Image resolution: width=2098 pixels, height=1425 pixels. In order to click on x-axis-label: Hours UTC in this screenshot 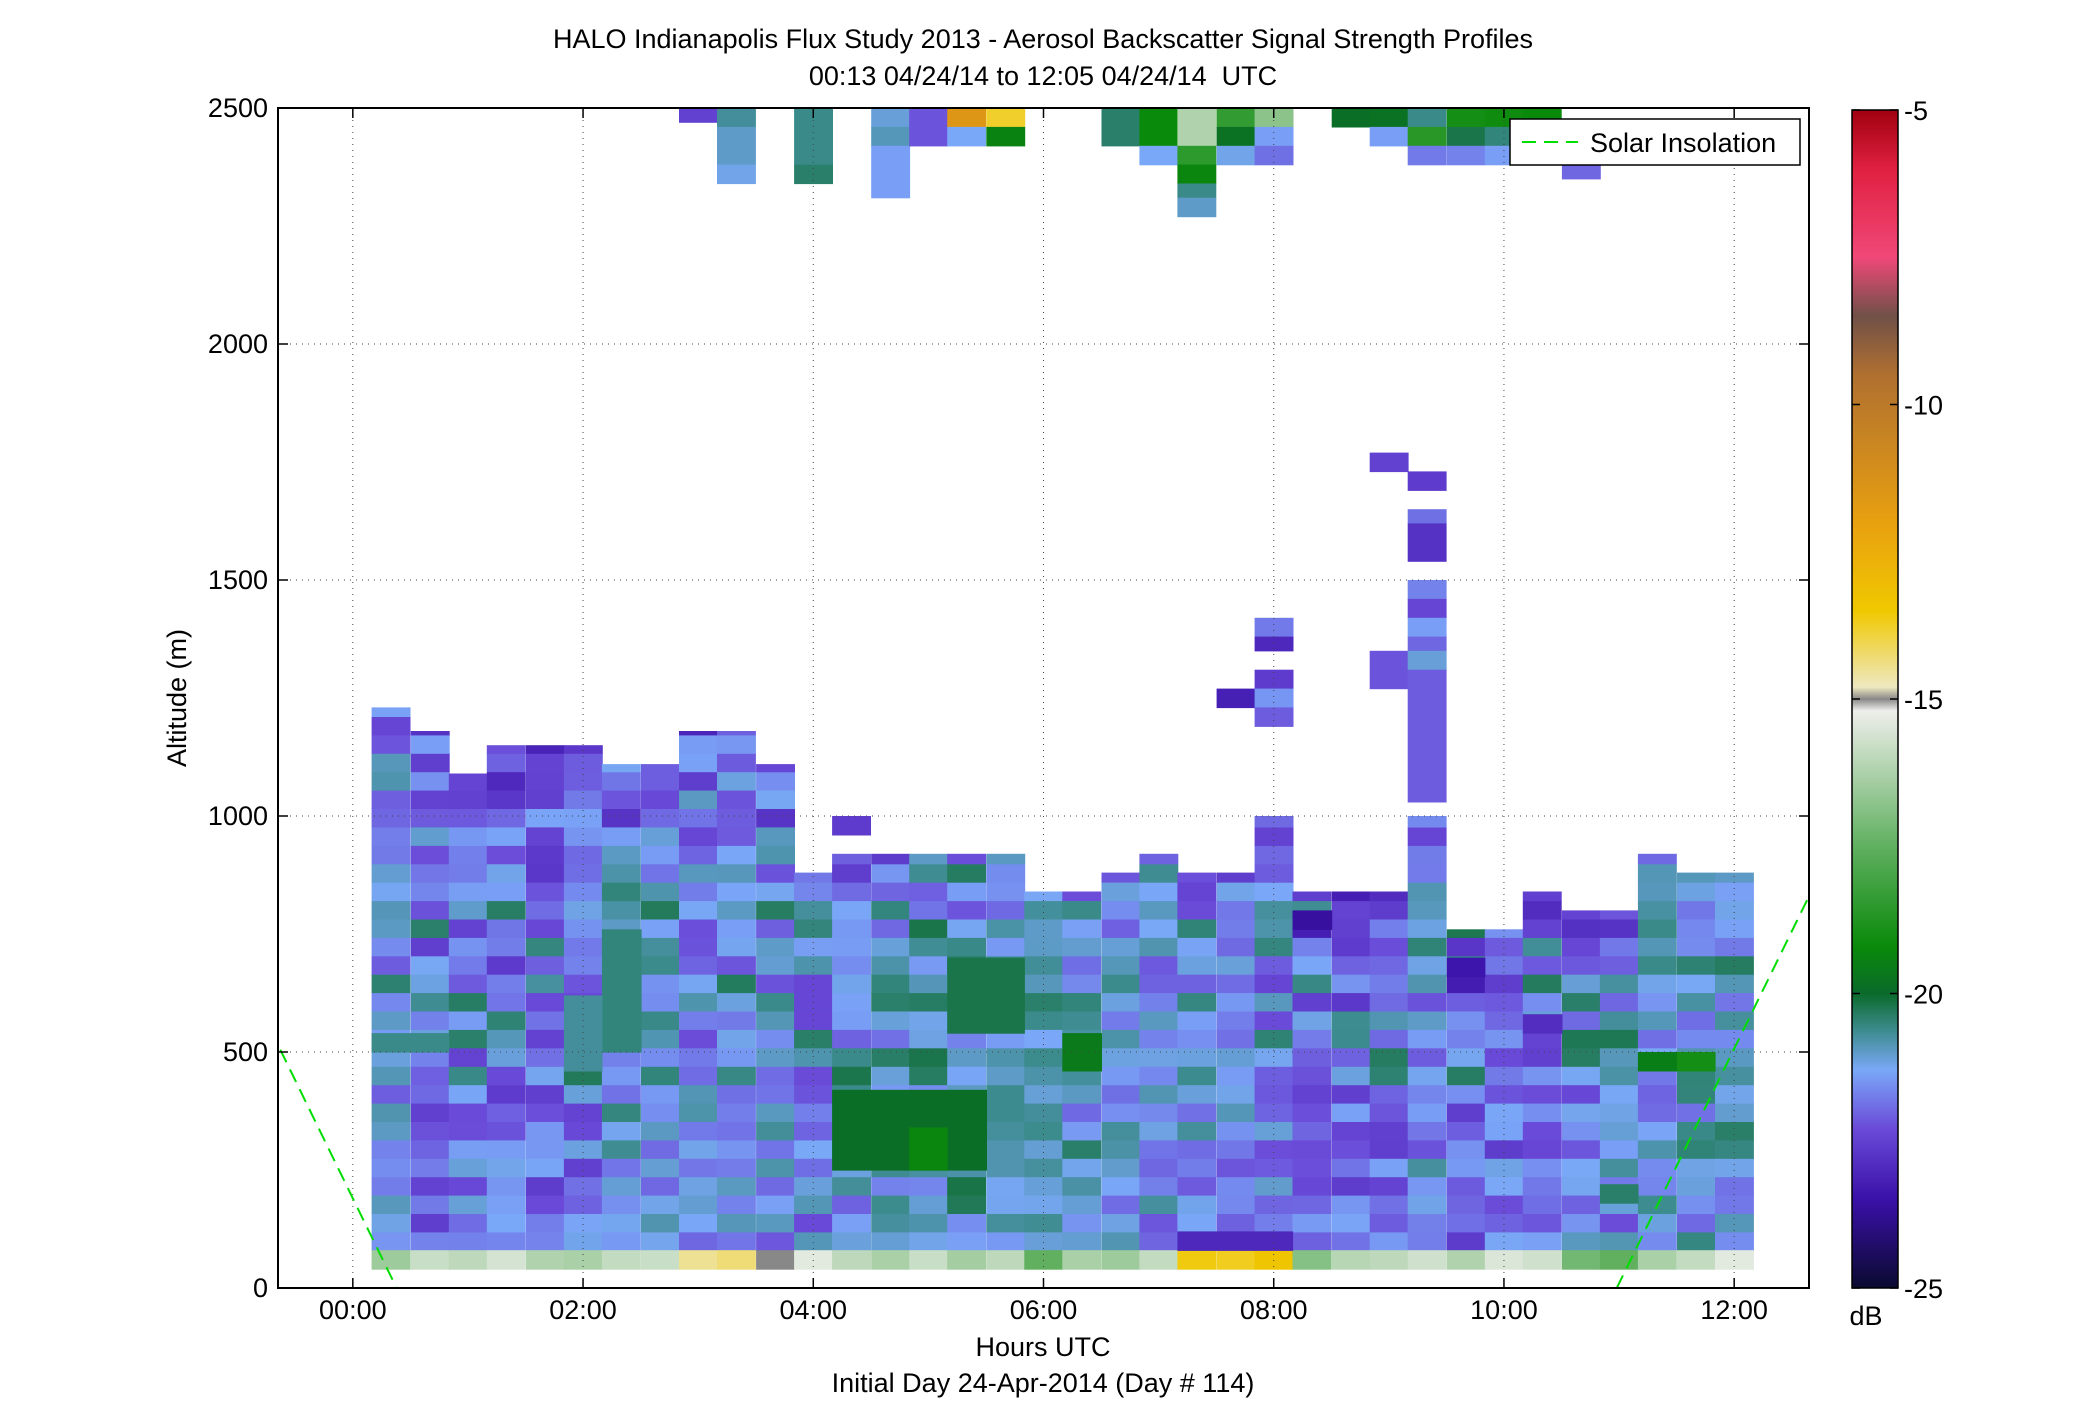, I will do `click(1042, 1347)`.